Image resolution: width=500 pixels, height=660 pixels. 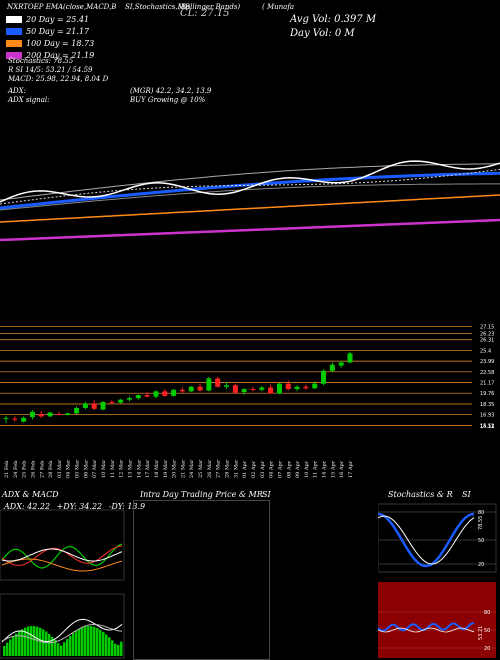 What do you see at coordinates (157, 7) in the screenshot?
I see `header-indicators: SI,Stochastics,MB` at bounding box center [157, 7].